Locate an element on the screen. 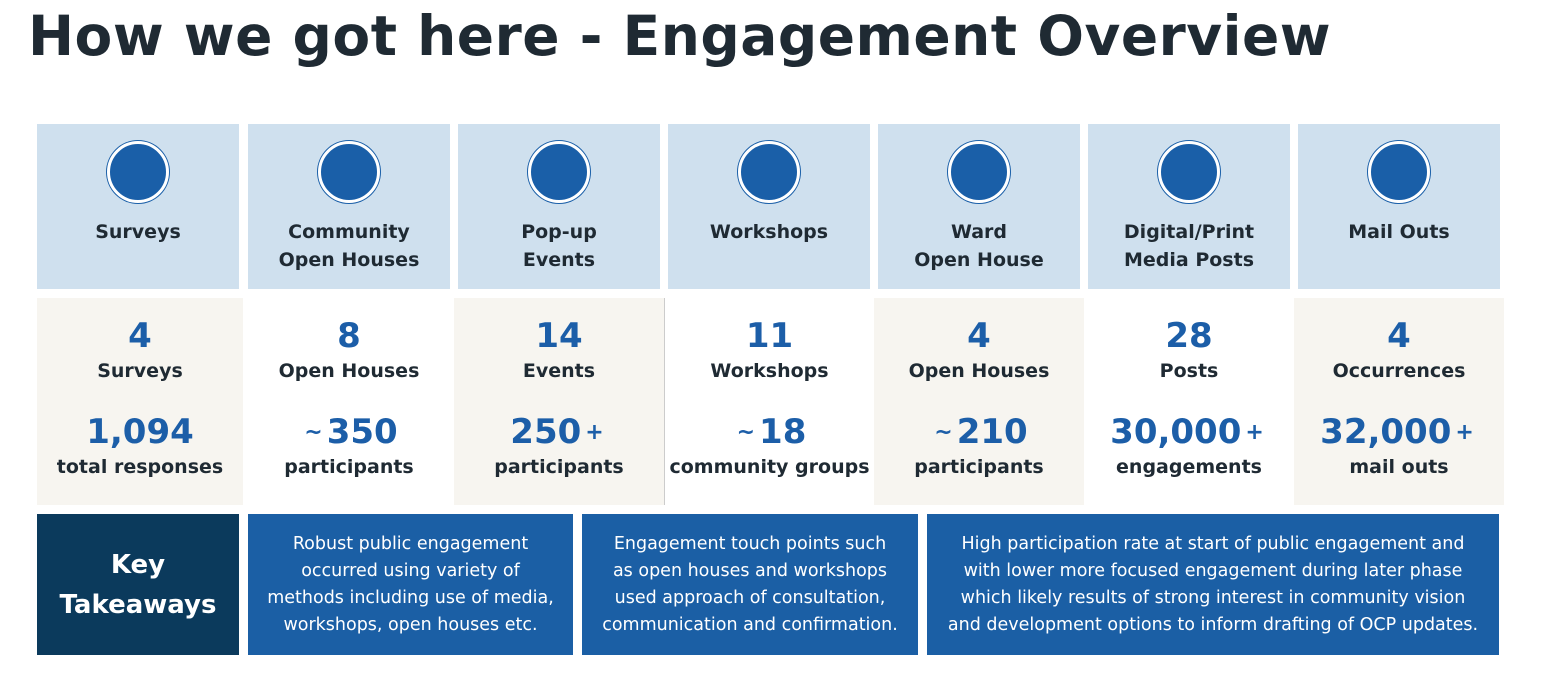 The image size is (1550, 685). reach: 32,000 + is located at coordinates (1399, 432).